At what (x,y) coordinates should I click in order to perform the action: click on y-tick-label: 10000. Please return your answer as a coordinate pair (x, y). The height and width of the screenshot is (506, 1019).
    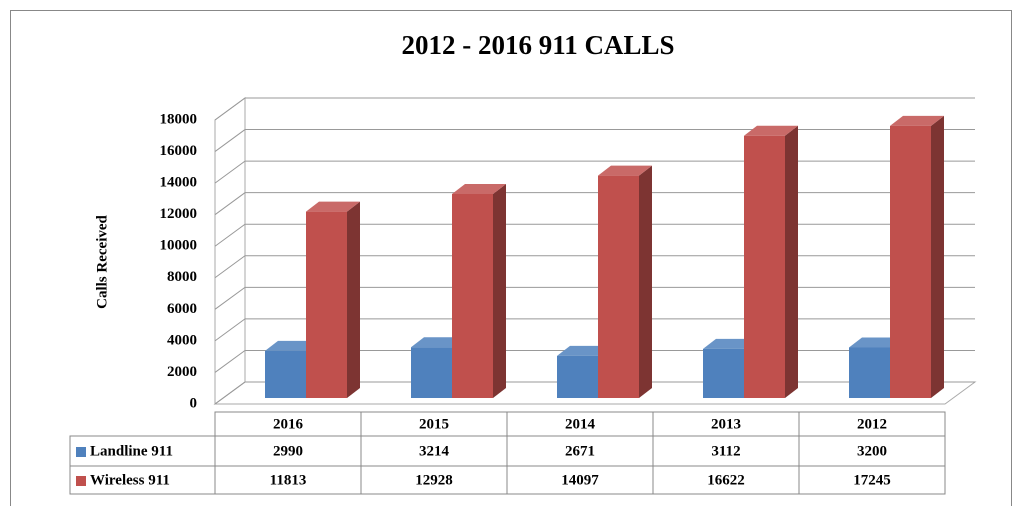
    Looking at the image, I should click on (179, 246).